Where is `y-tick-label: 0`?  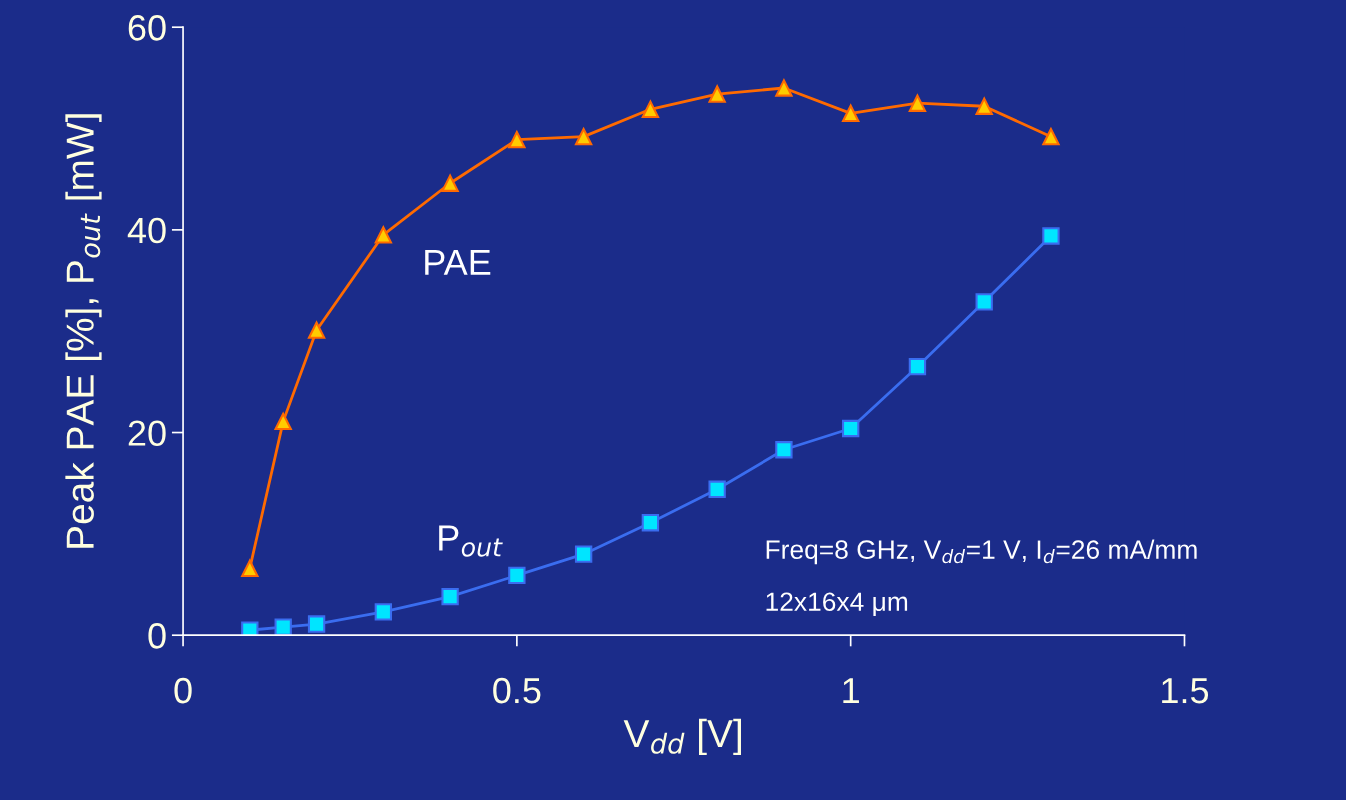 y-tick-label: 0 is located at coordinates (157, 636).